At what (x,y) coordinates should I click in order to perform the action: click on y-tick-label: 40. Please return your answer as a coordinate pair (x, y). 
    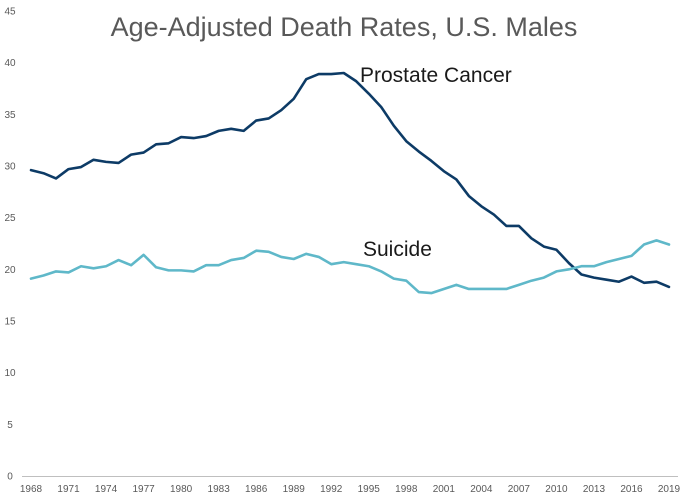
    Looking at the image, I should click on (10, 63).